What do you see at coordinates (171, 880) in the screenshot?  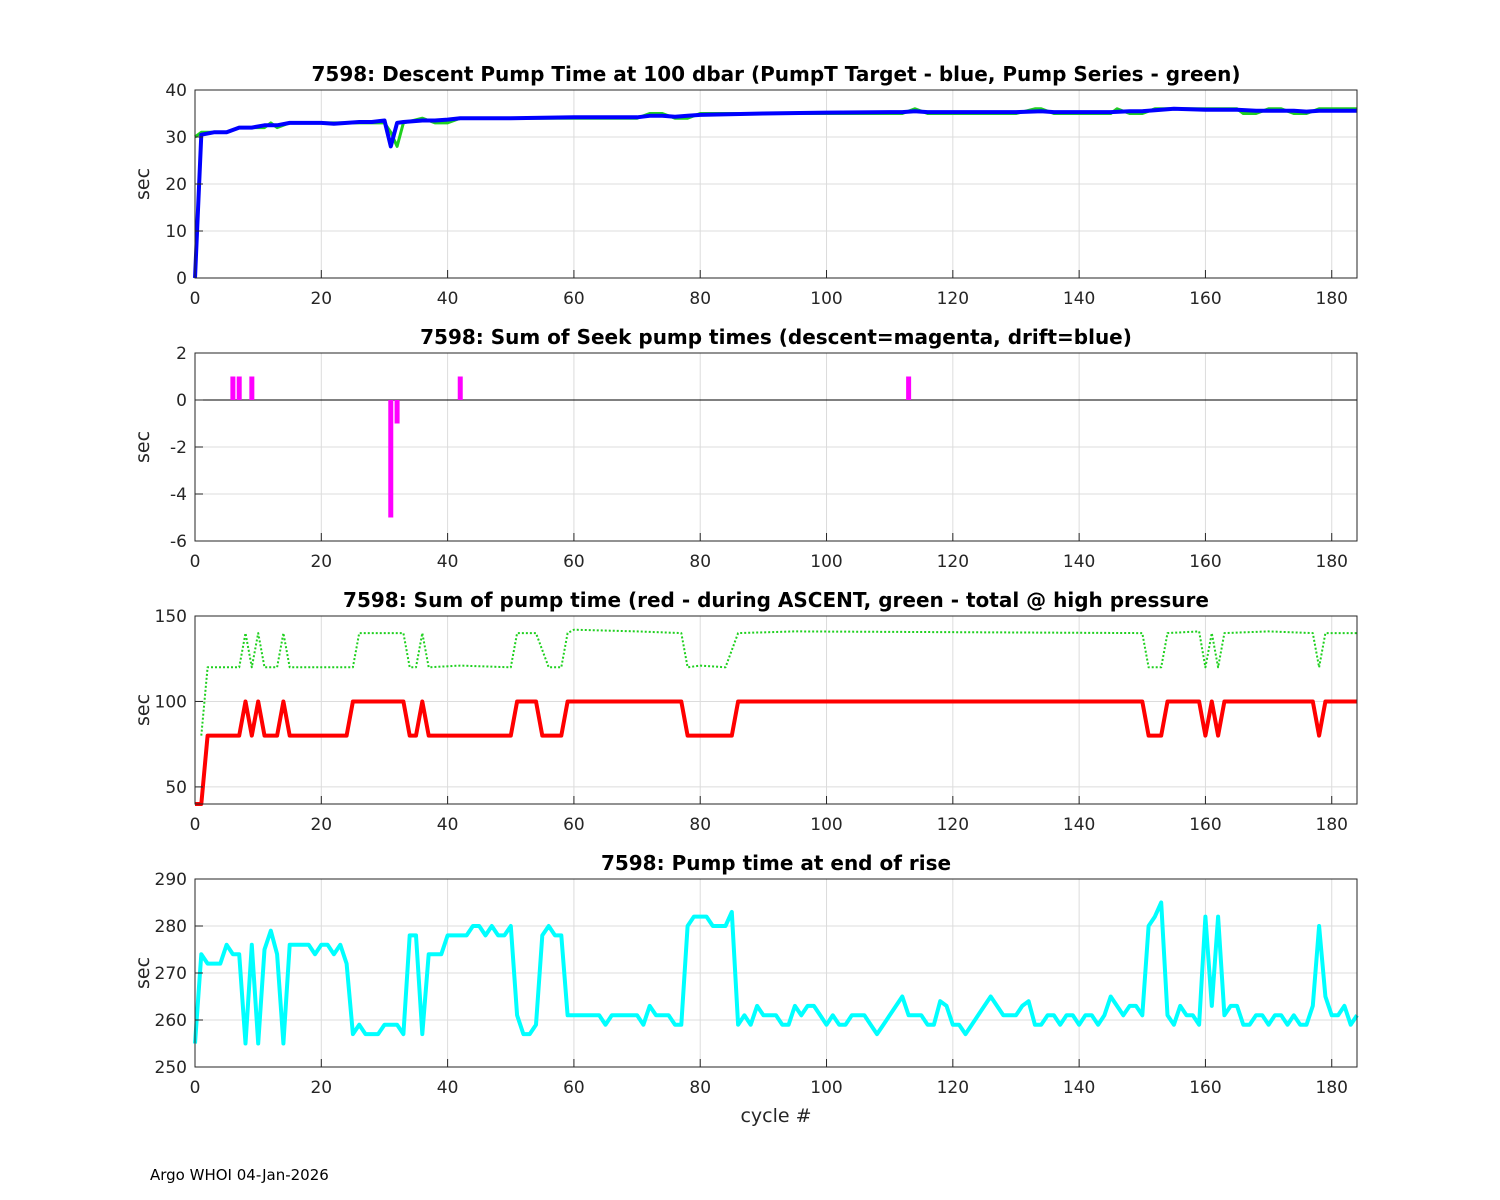 I see `y-tick-label: 290` at bounding box center [171, 880].